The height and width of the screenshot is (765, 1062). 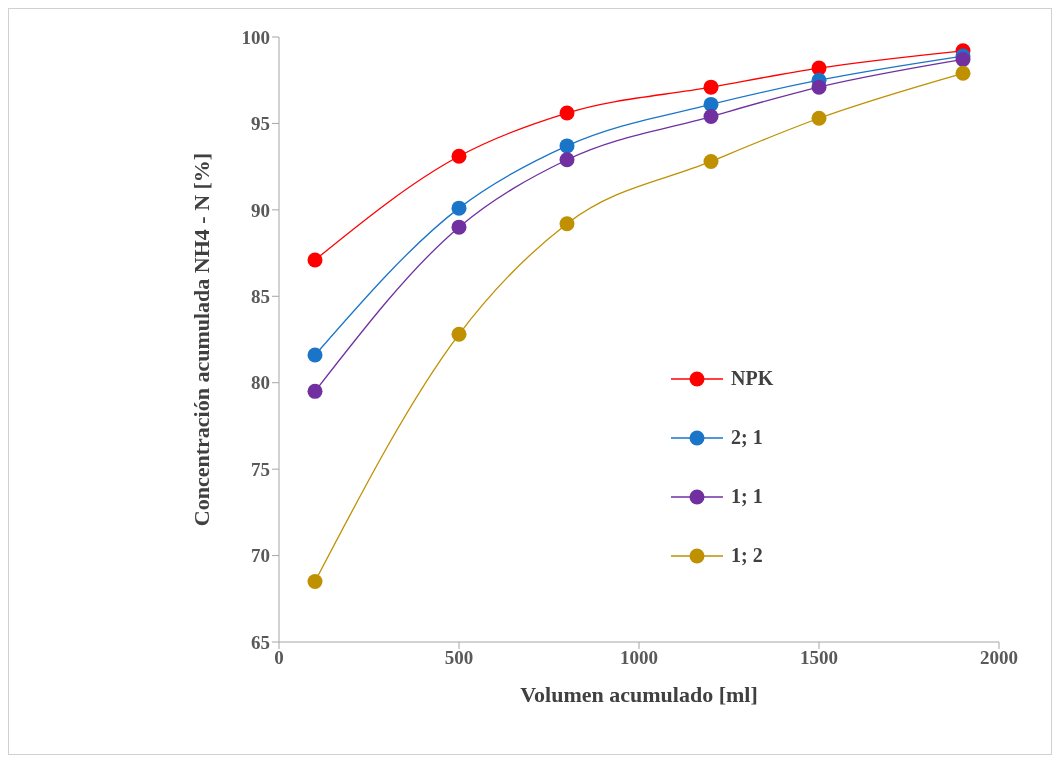 I want to click on y-tick-label: 75, so click(x=260, y=469).